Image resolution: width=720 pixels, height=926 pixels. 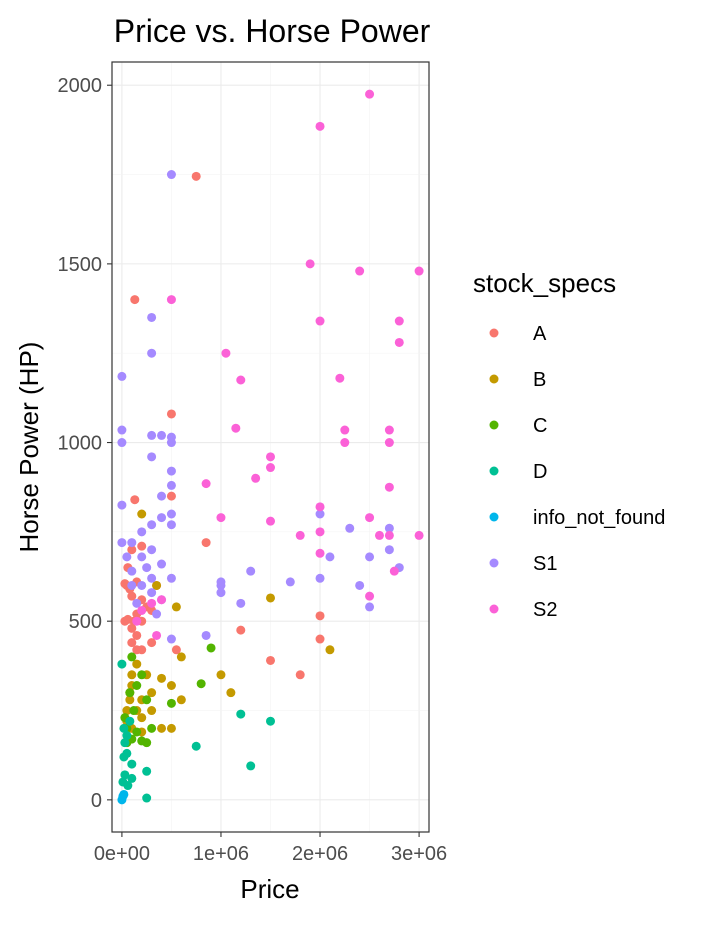 What do you see at coordinates (540, 426) in the screenshot?
I see `legend-label: C` at bounding box center [540, 426].